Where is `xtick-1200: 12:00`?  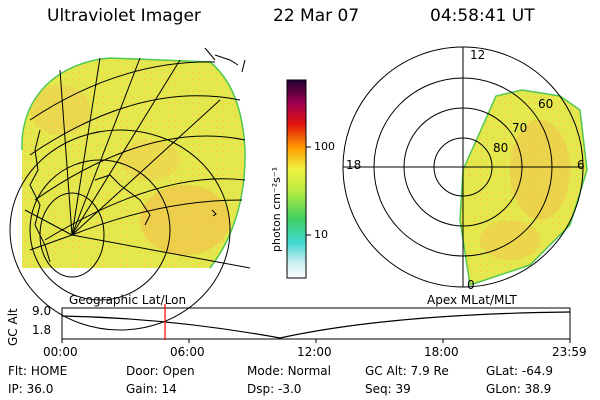 xtick-1200: 12:00 is located at coordinates (314, 352).